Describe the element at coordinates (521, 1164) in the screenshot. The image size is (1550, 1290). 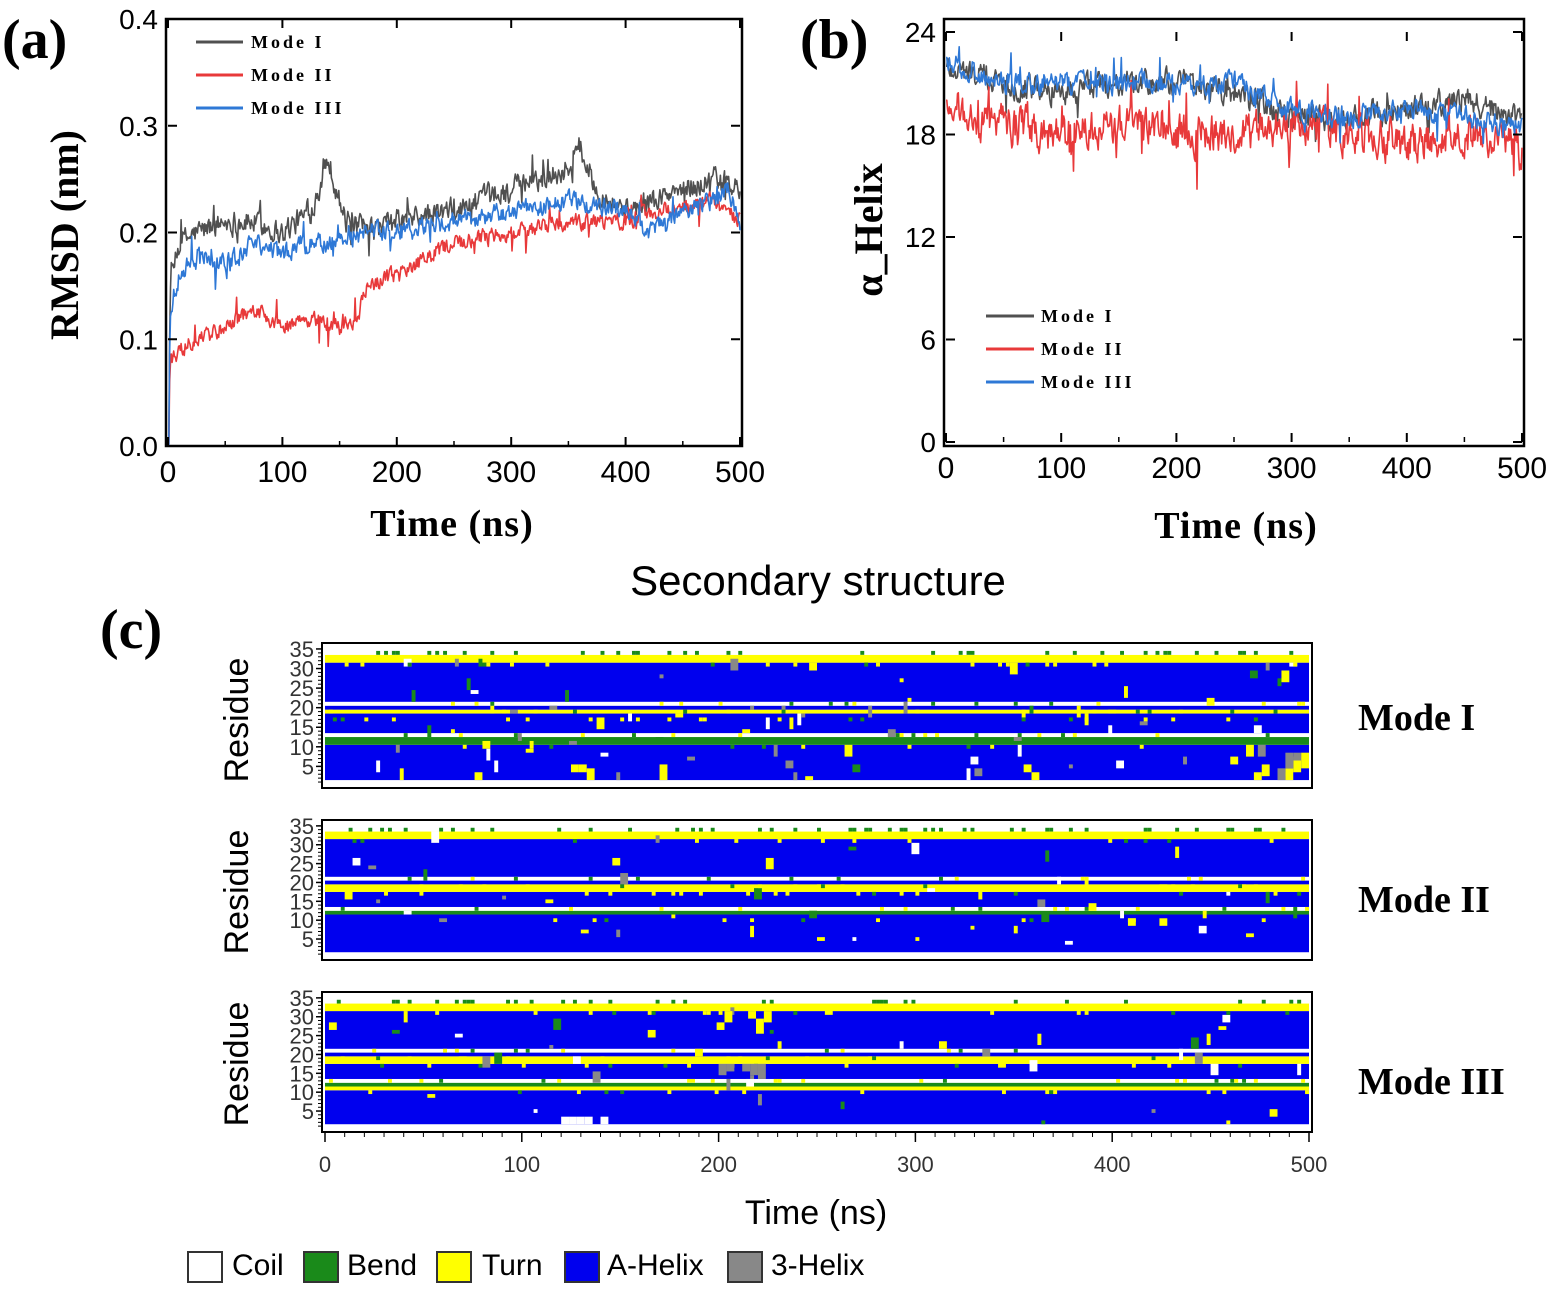
I see `x-tick-label: 100` at that location.